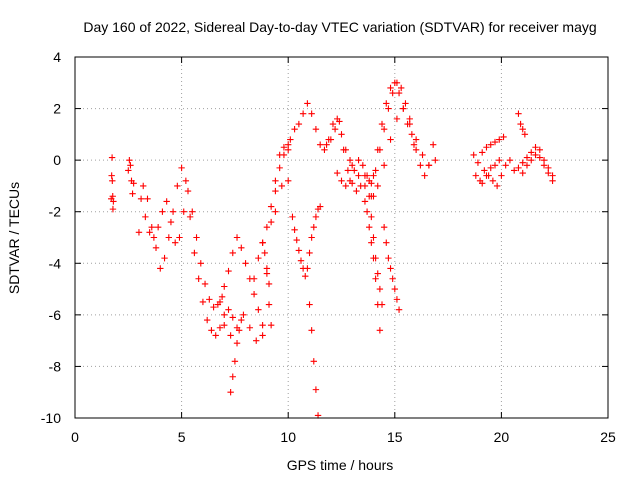  I want to click on x-tick-labels: 0 5 10 15 20 25, so click(343, 437).